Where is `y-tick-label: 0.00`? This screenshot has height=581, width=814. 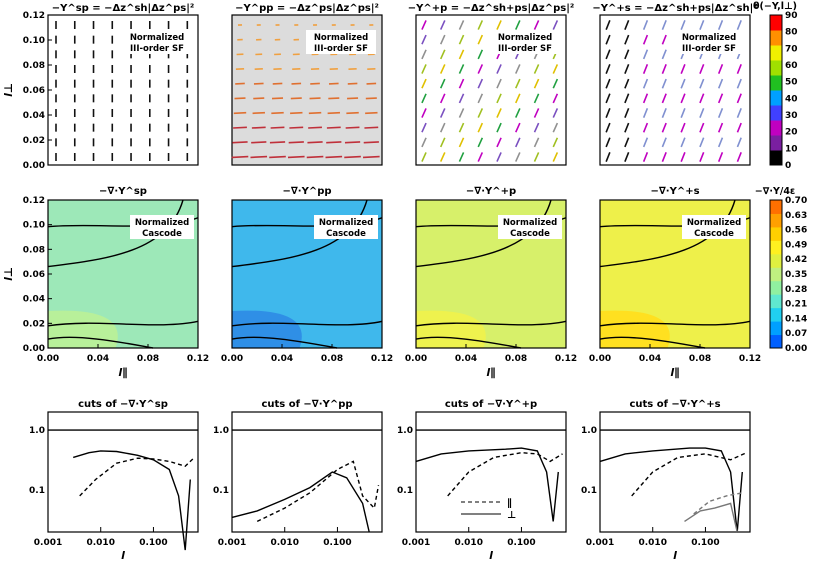 y-tick-label: 0.00 is located at coordinates (34, 166).